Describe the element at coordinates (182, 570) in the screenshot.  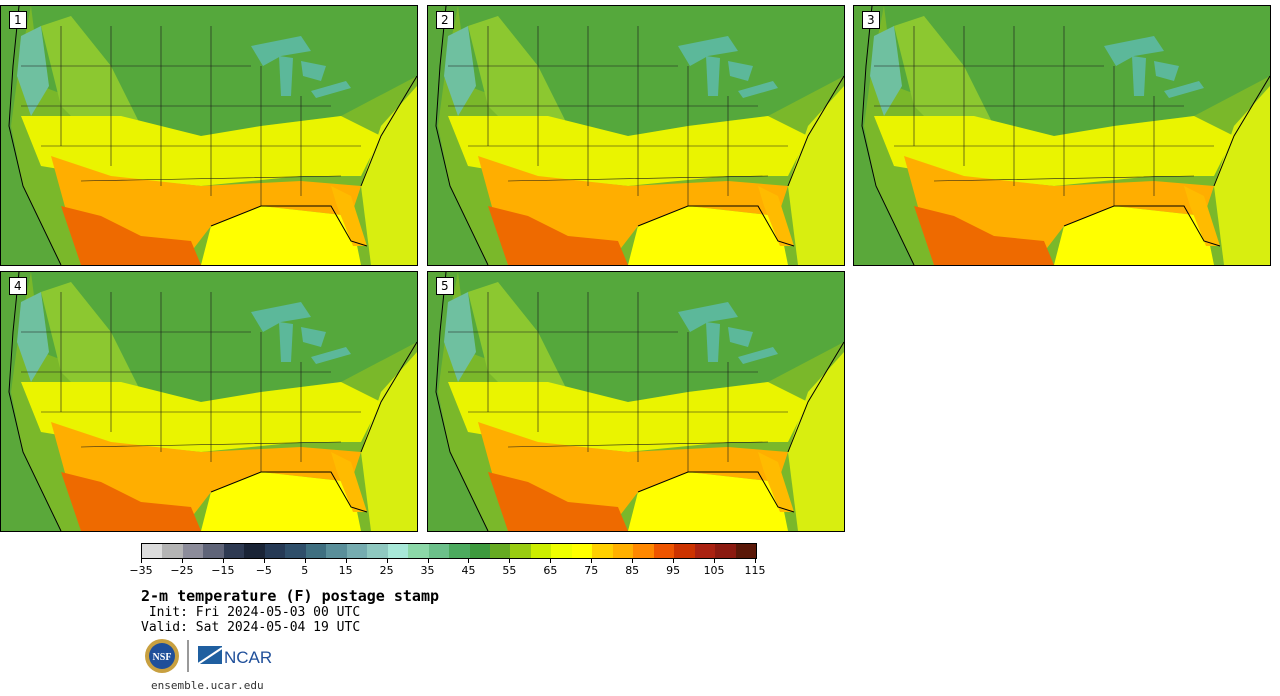
I see `colorbar-tick-label: −25` at that location.